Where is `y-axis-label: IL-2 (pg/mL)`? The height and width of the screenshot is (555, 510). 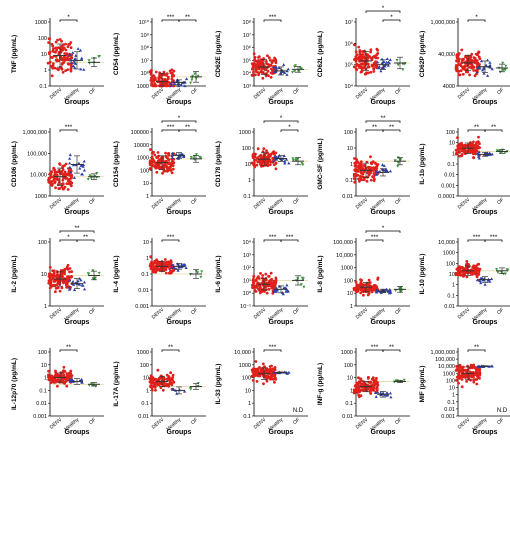
y-axis-label: IL-2 (pg/mL) is located at coordinates (14, 273).